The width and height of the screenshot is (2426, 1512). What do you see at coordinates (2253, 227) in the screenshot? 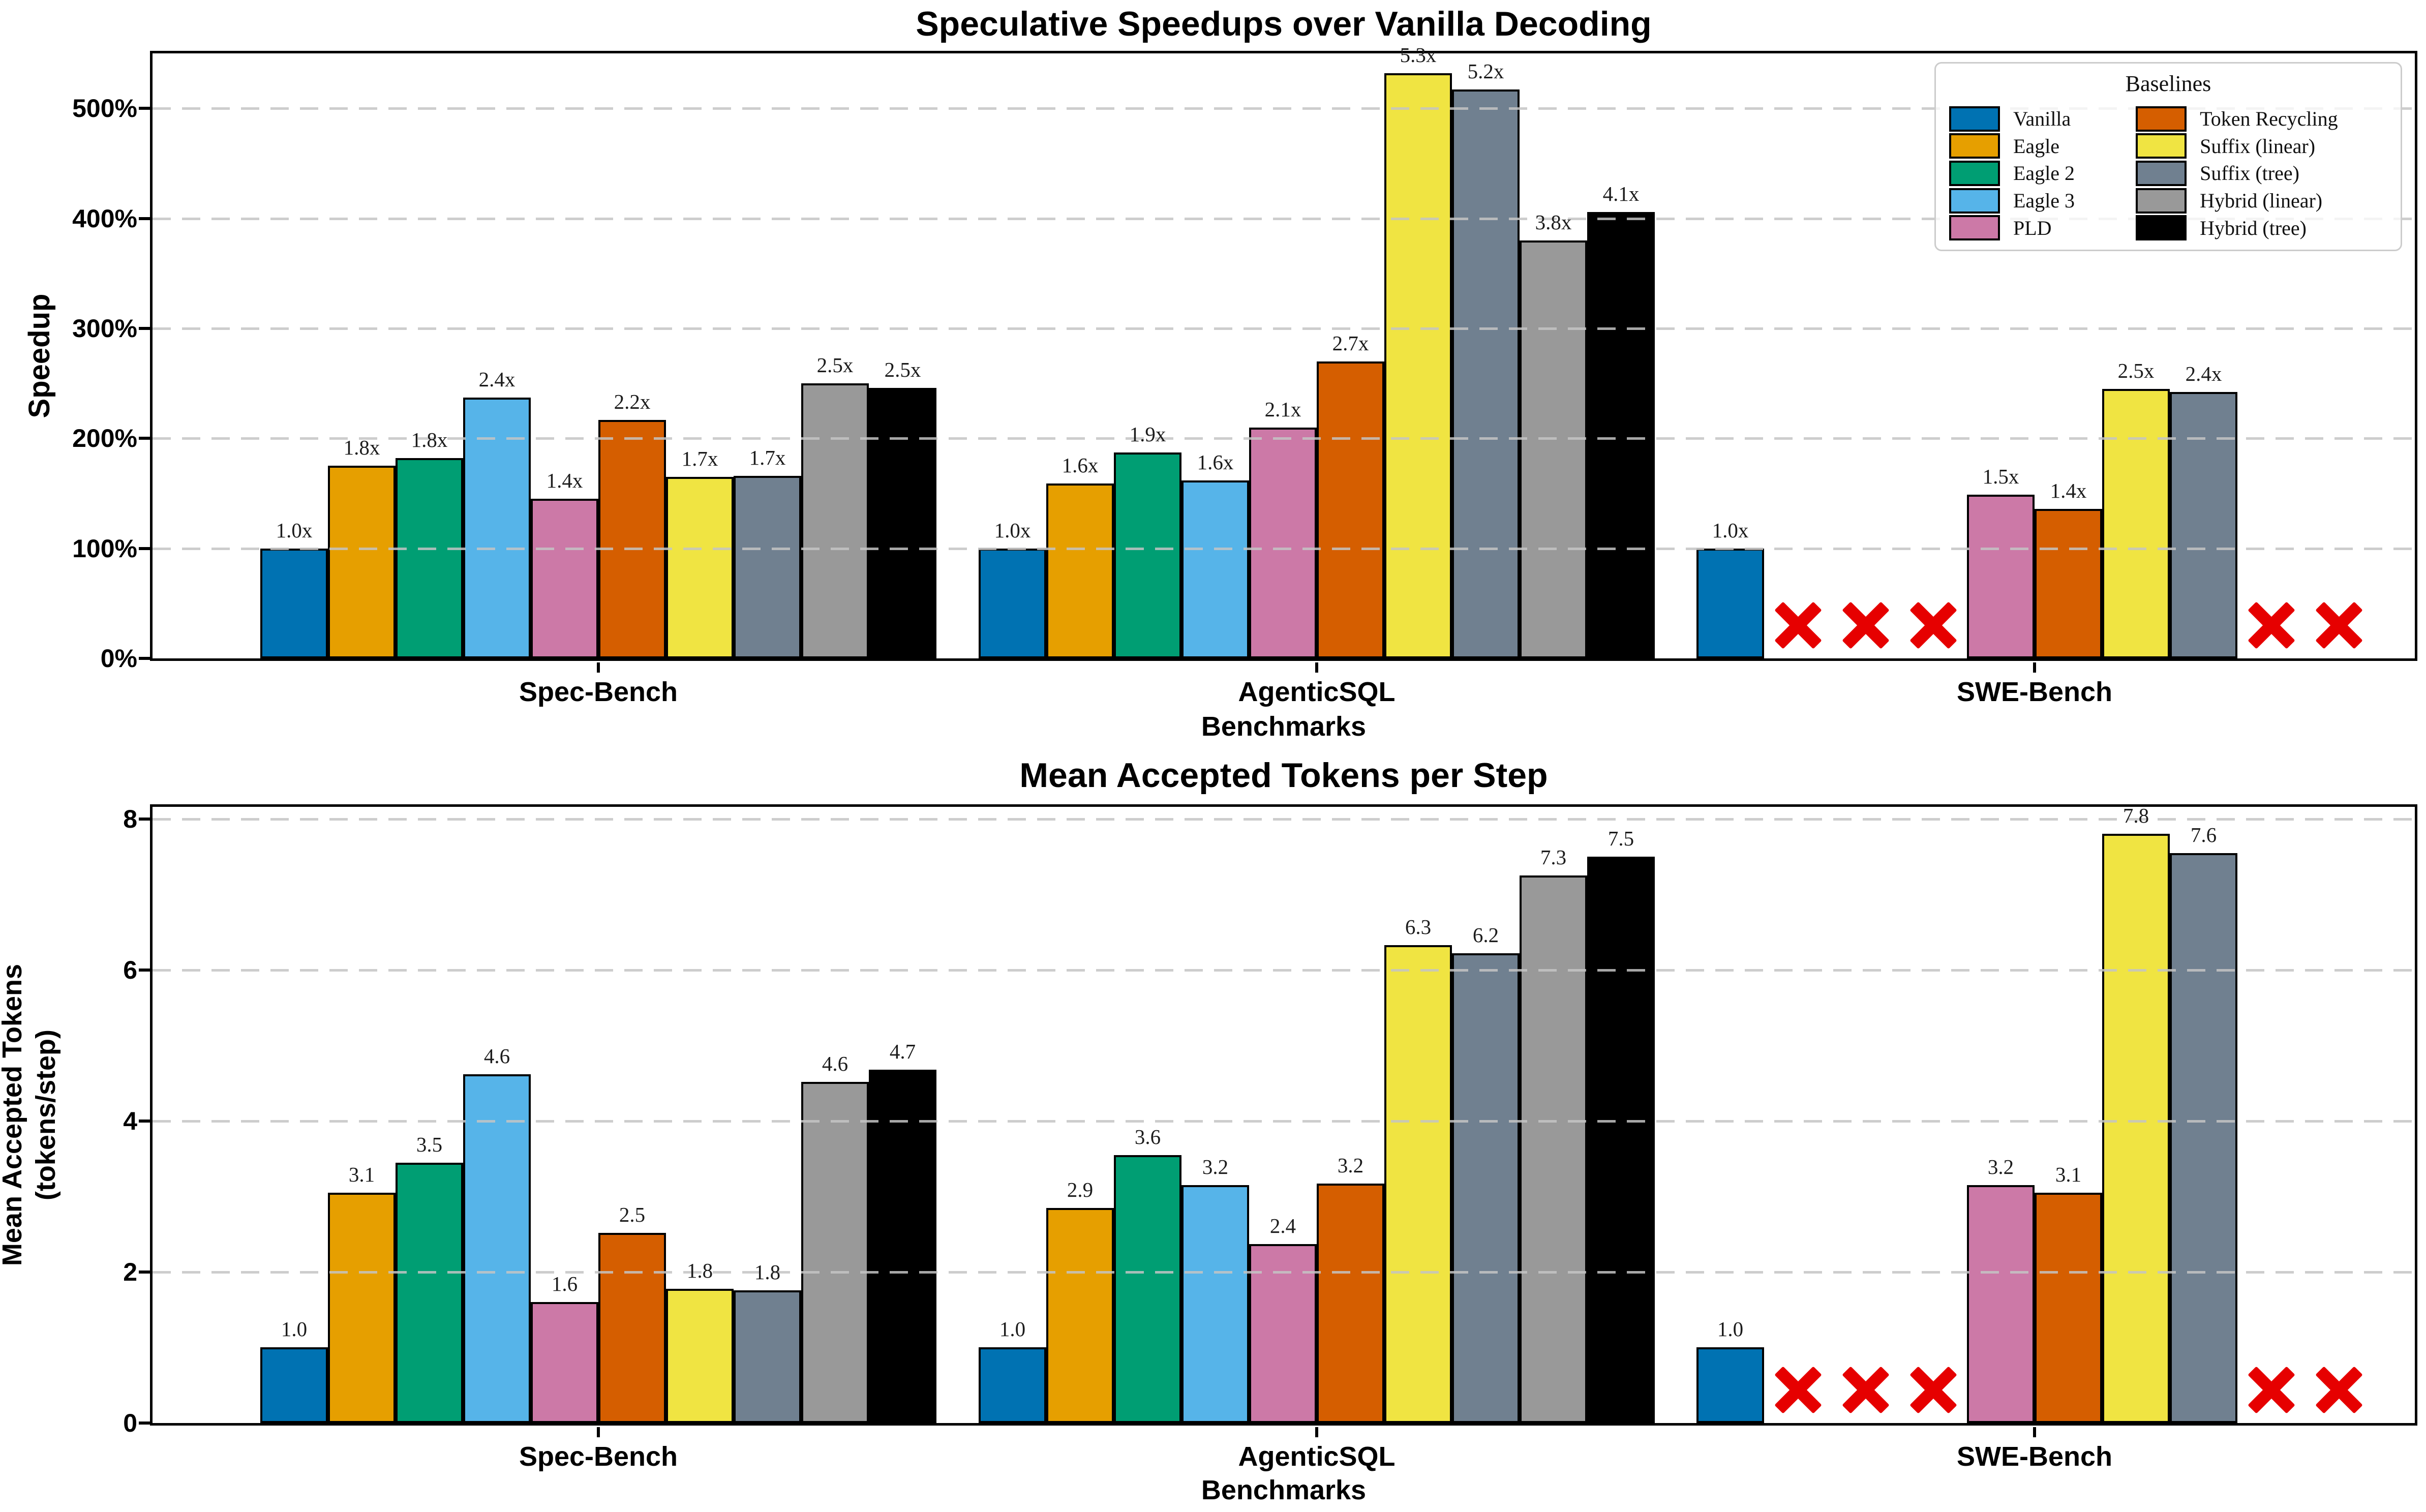
I see `legend-item-label: Hybrid (tree)` at bounding box center [2253, 227].